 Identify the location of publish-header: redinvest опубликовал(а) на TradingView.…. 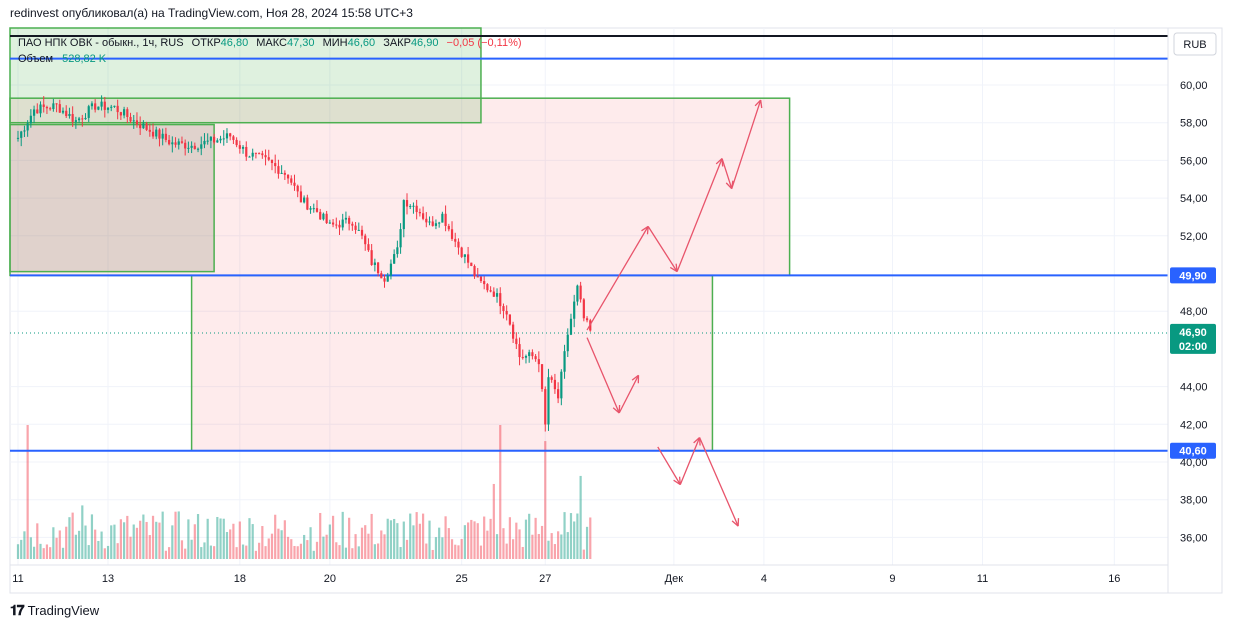
(211, 13).